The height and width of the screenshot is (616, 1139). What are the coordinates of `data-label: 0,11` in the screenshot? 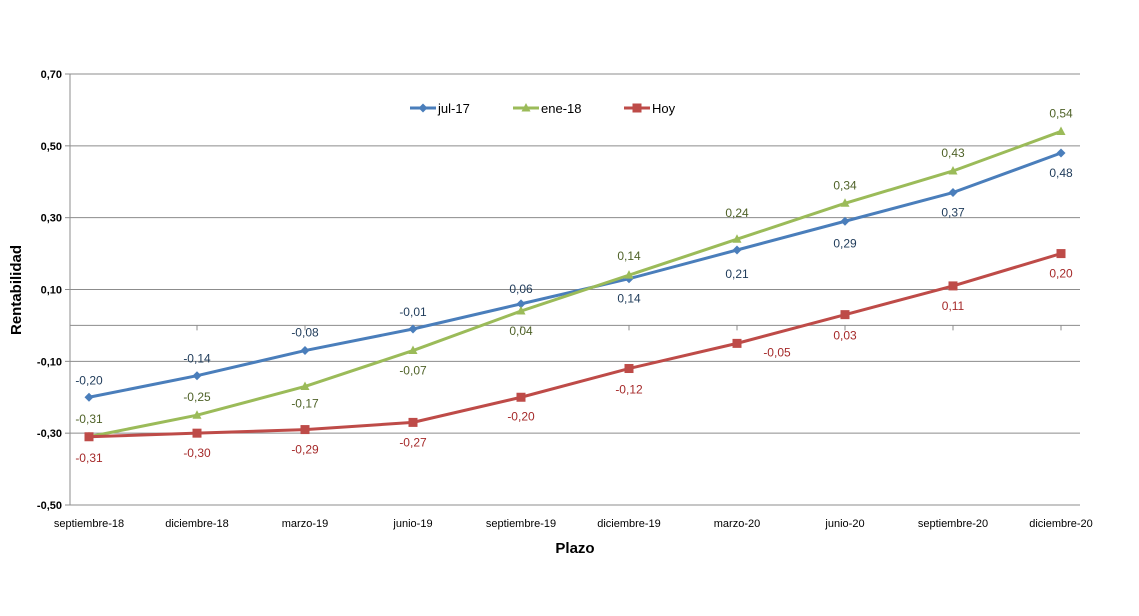 It's located at (953, 306).